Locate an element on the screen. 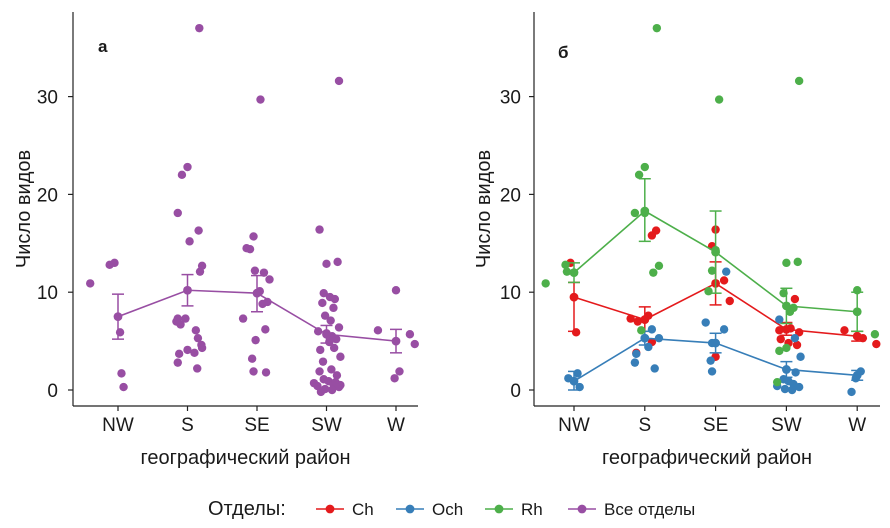  x-tick-label-se: SE is located at coordinates (715, 425).